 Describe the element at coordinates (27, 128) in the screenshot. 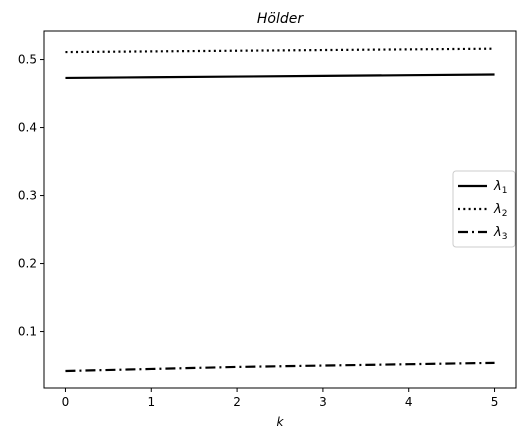

I see `y-tick-label: 0.4` at that location.